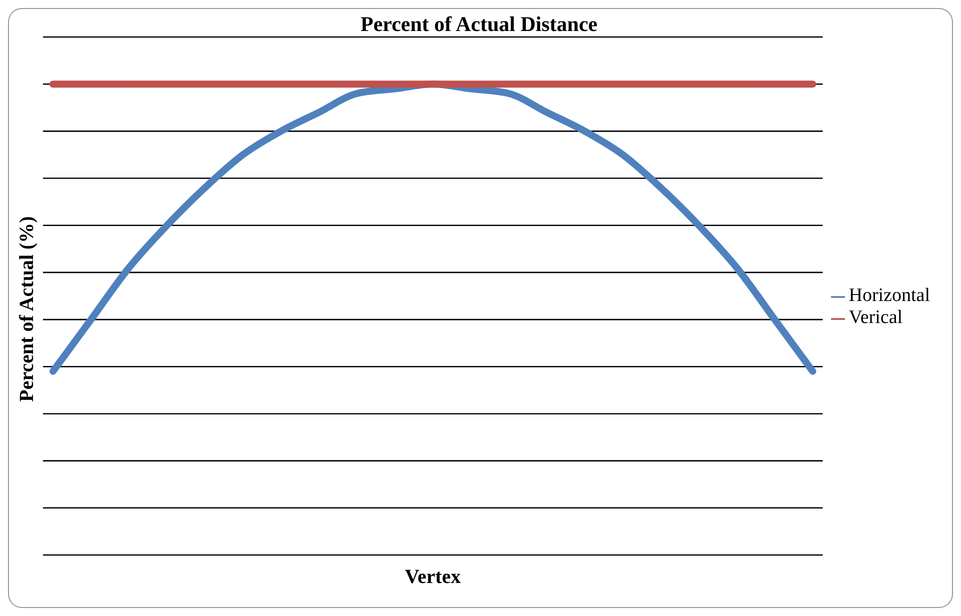 The width and height of the screenshot is (961, 616). I want to click on x-axis-title: Vertex, so click(432, 577).